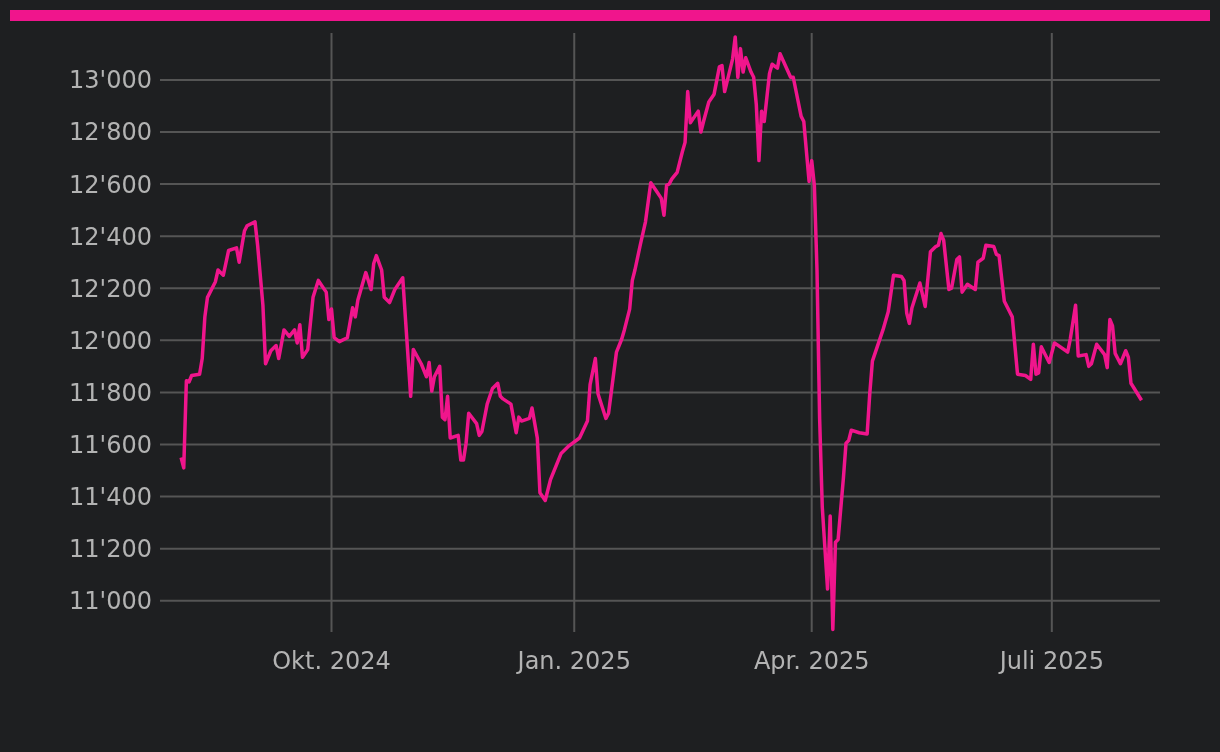 Image resolution: width=1220 pixels, height=752 pixels. I want to click on x-tick-label: Juli 2025, so click(1050, 661).